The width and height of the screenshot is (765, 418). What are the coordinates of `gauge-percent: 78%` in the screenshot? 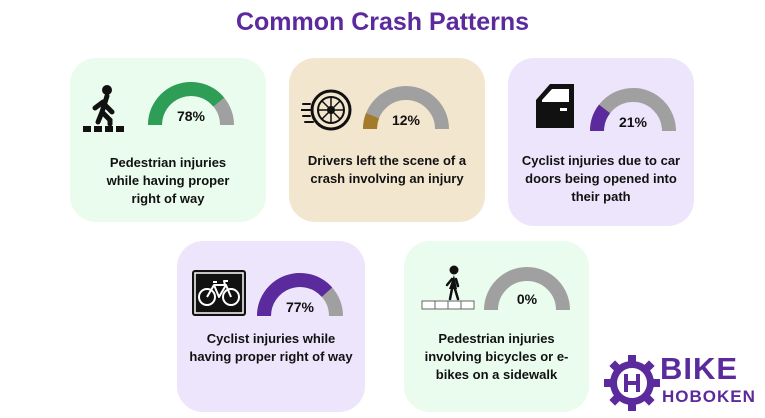 It's located at (191, 116).